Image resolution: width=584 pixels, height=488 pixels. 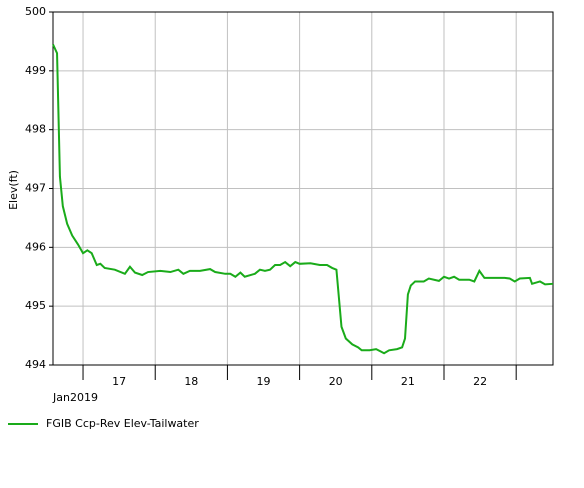 What do you see at coordinates (35, 188) in the screenshot?
I see `y-tick-label: 497` at bounding box center [35, 188].